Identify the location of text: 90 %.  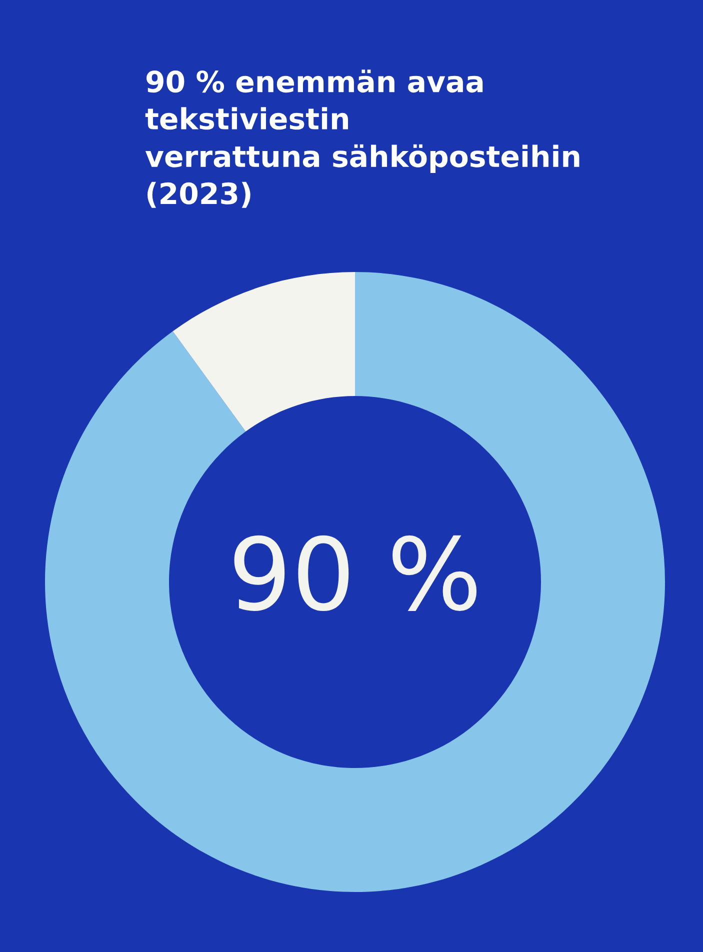
(355, 573).